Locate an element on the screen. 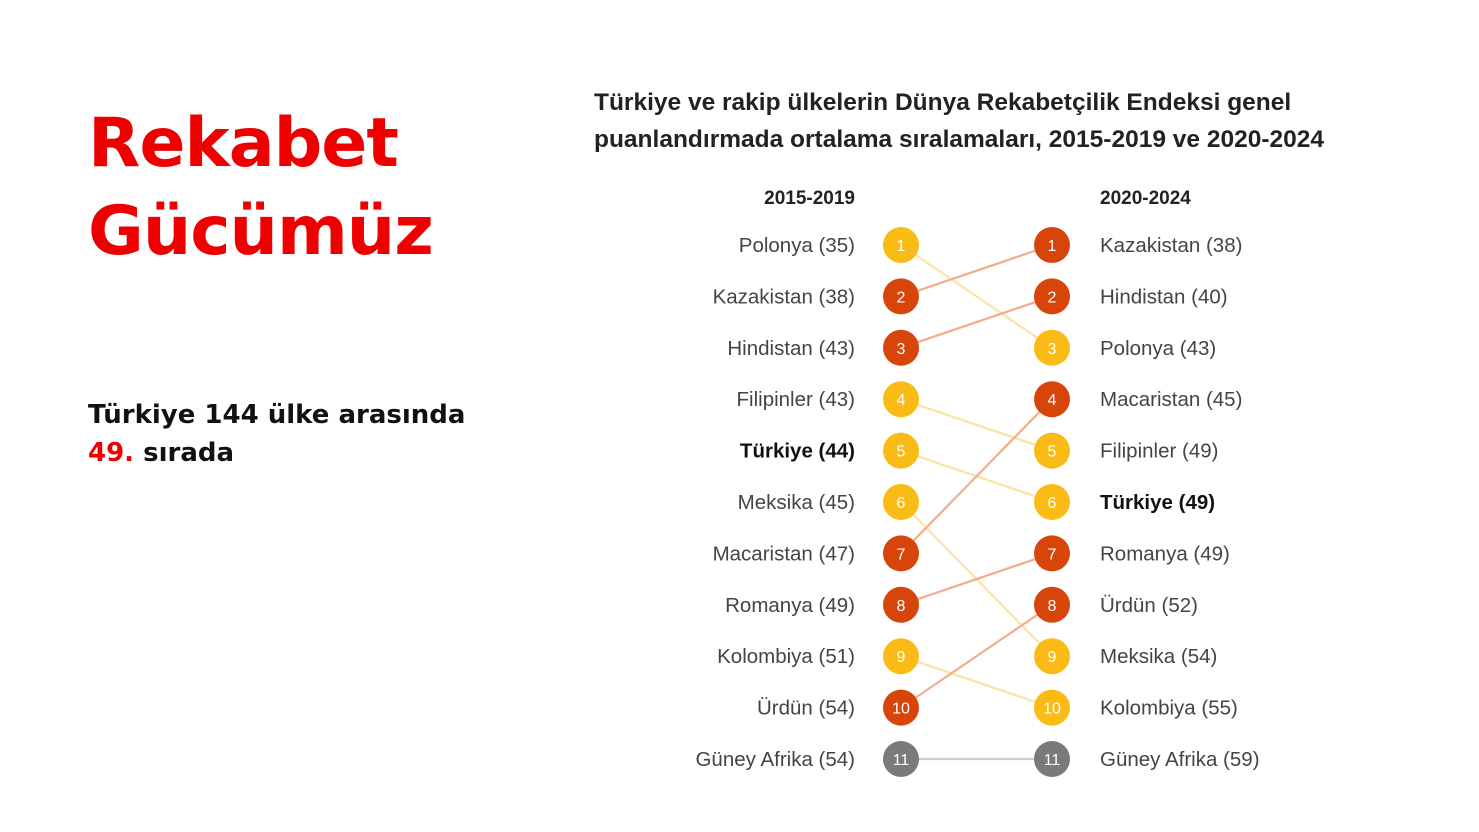  country-6-connector is located at coordinates (976, 476).